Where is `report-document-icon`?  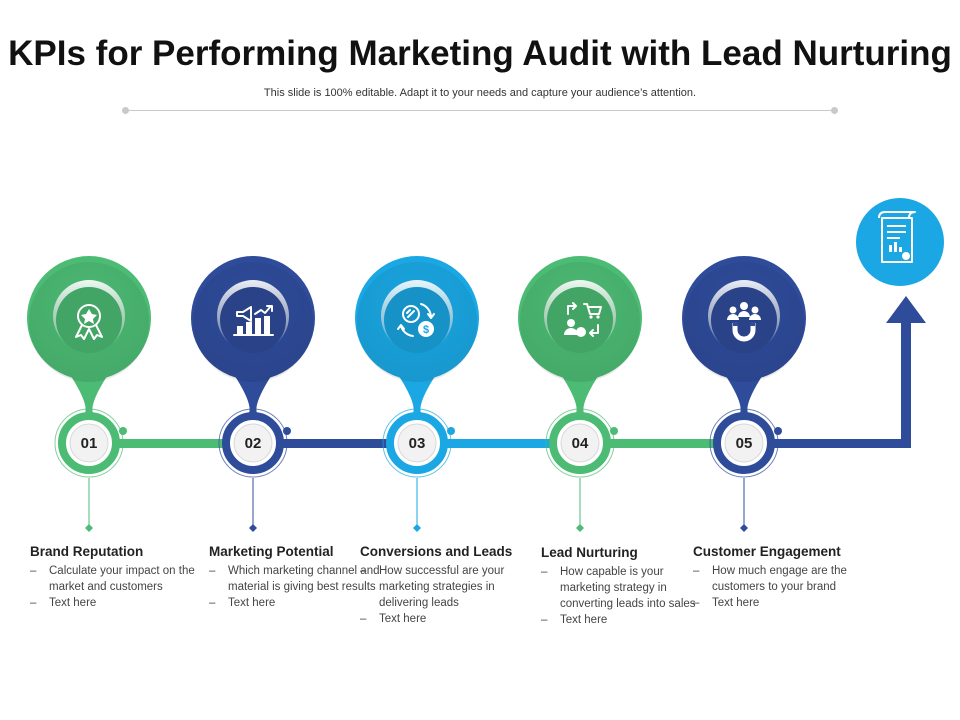 report-document-icon is located at coordinates (897, 237).